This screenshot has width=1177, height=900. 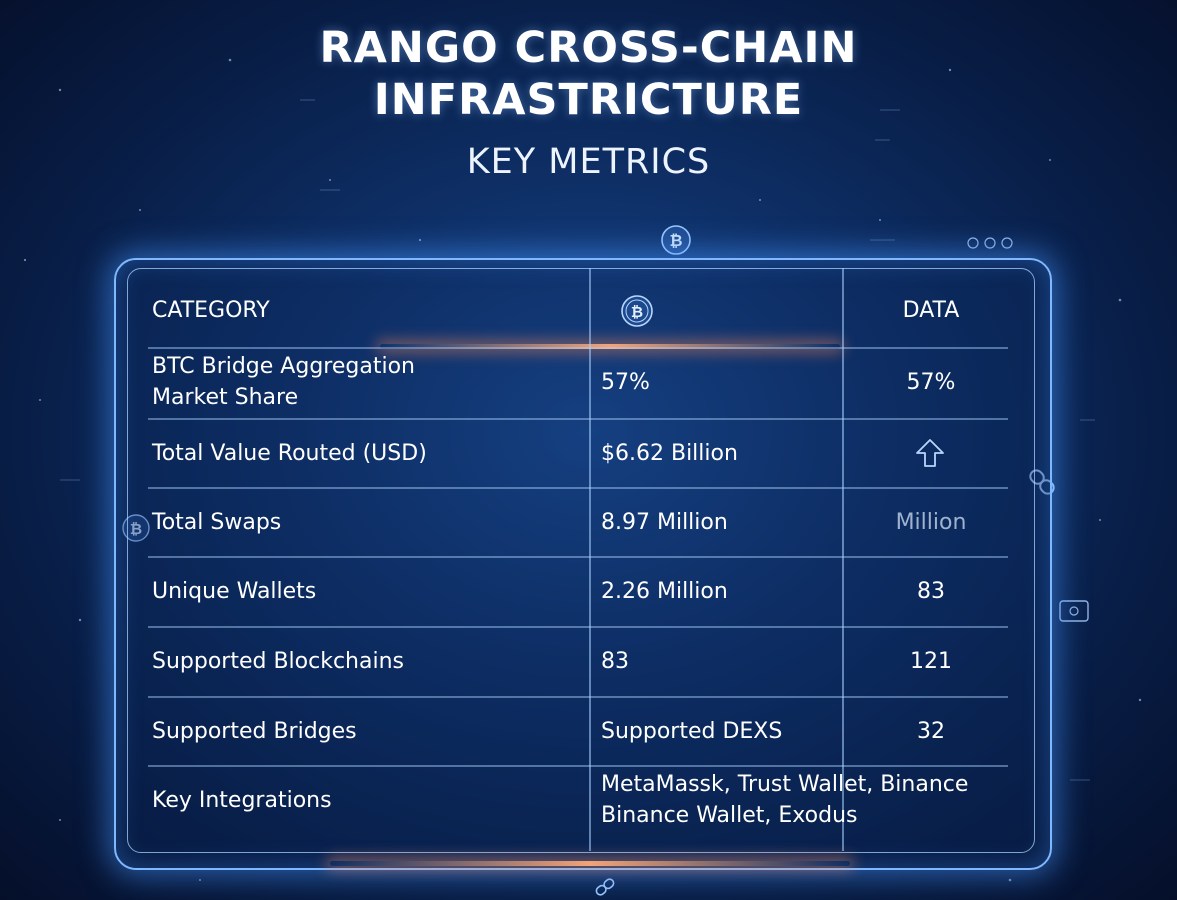 What do you see at coordinates (211, 310) in the screenshot?
I see `header-category: CATEGORY` at bounding box center [211, 310].